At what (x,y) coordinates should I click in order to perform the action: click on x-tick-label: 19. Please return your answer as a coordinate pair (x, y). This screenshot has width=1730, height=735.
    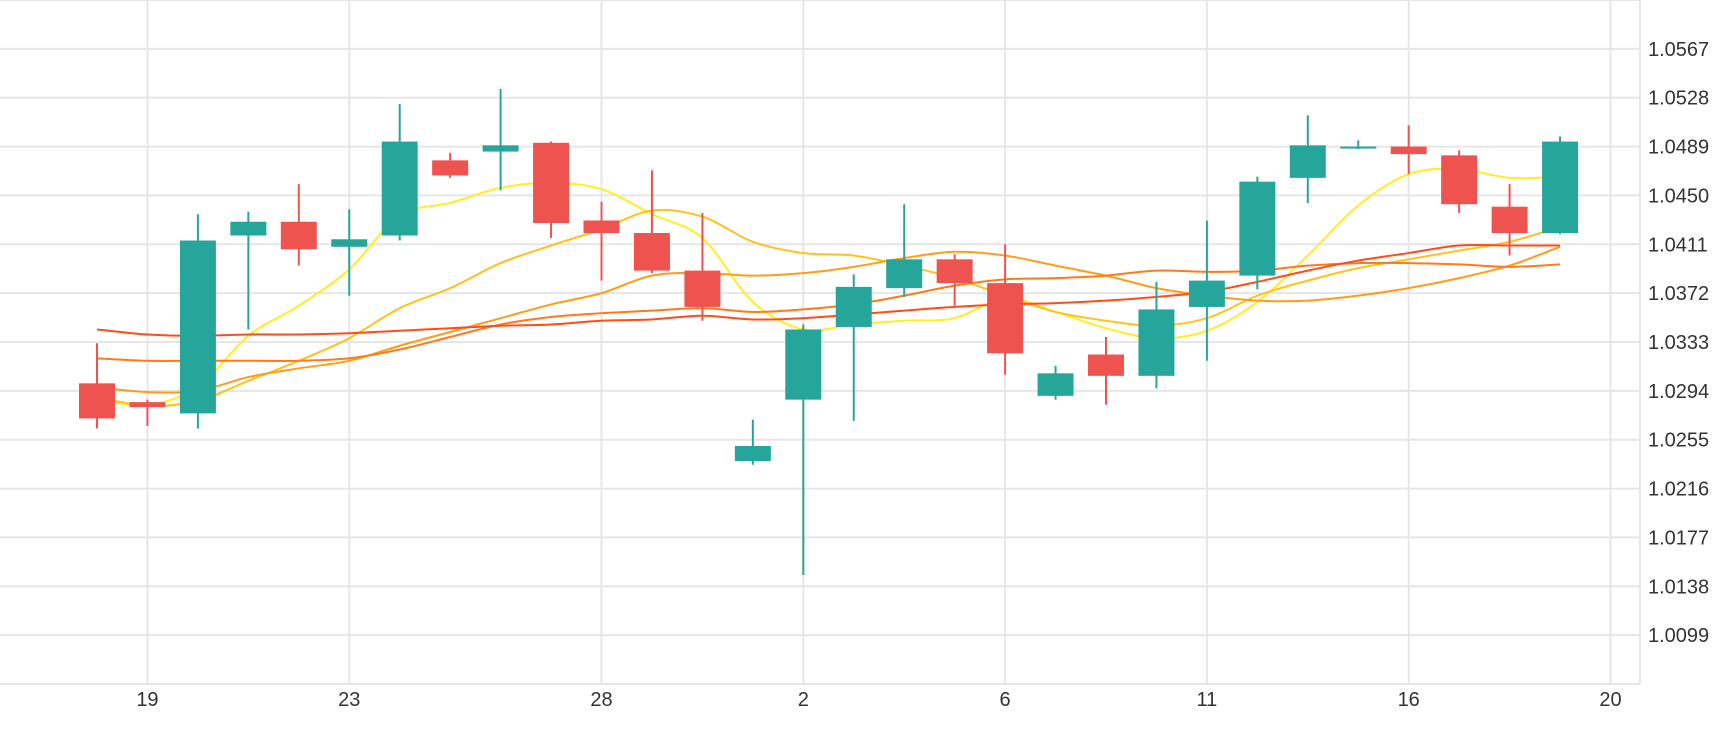
    Looking at the image, I should click on (147, 700).